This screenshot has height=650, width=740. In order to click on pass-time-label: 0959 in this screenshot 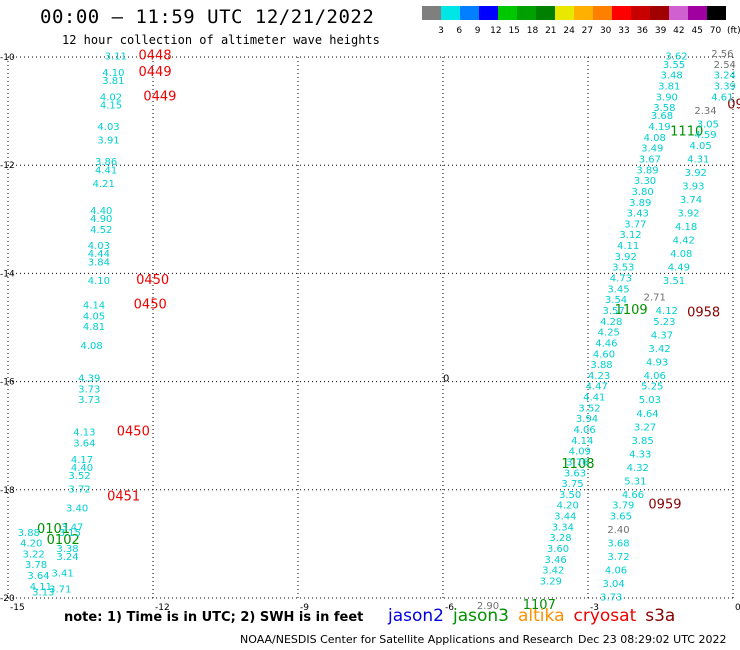, I will do `click(664, 505)`.